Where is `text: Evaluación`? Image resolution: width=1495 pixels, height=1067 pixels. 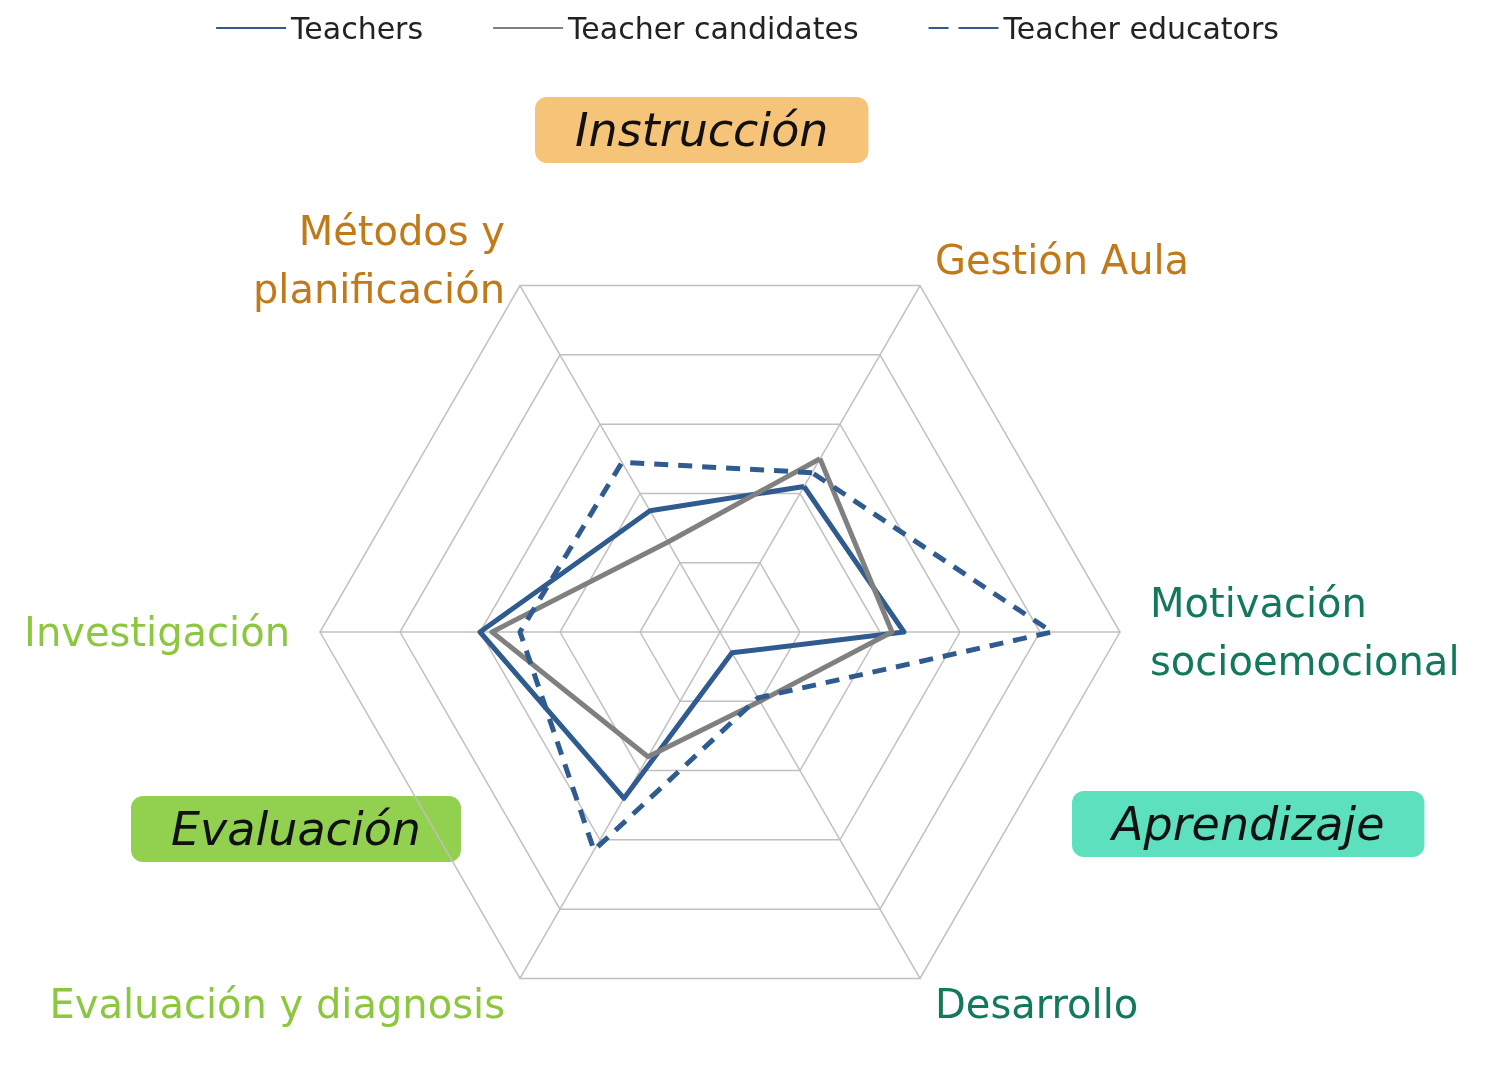
text: Evaluación is located at coordinates (296, 829).